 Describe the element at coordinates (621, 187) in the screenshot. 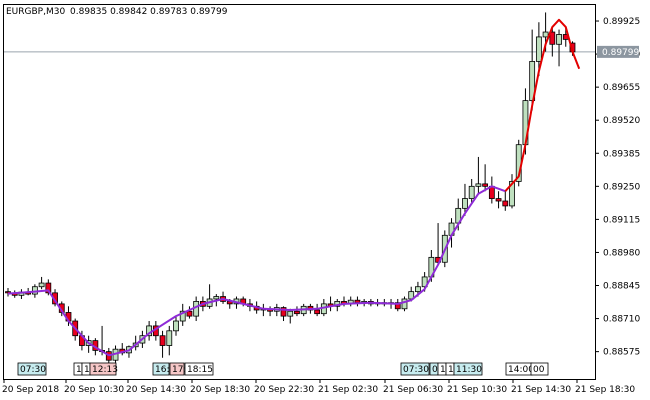

I see `y-tick-label: 0.89250` at that location.